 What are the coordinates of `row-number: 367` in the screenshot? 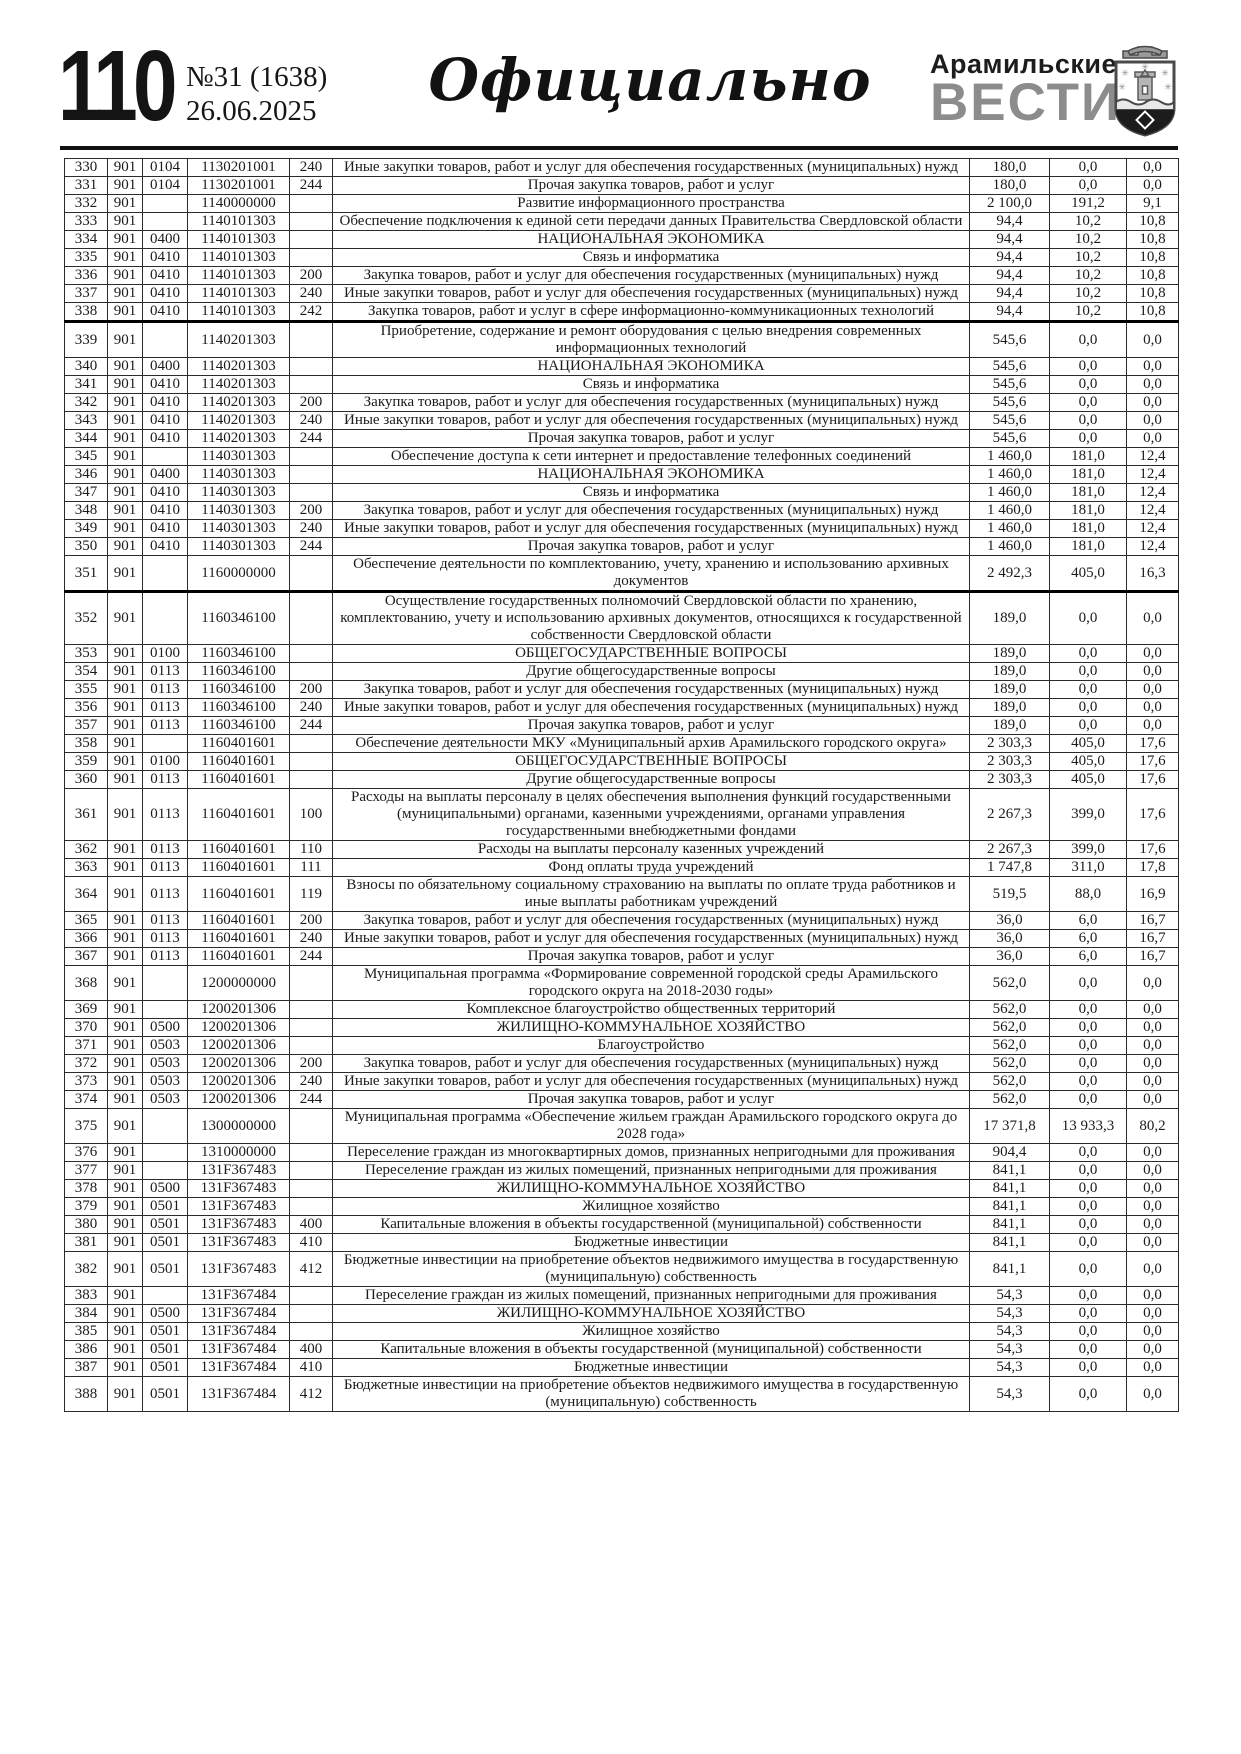 It's located at (86, 956).